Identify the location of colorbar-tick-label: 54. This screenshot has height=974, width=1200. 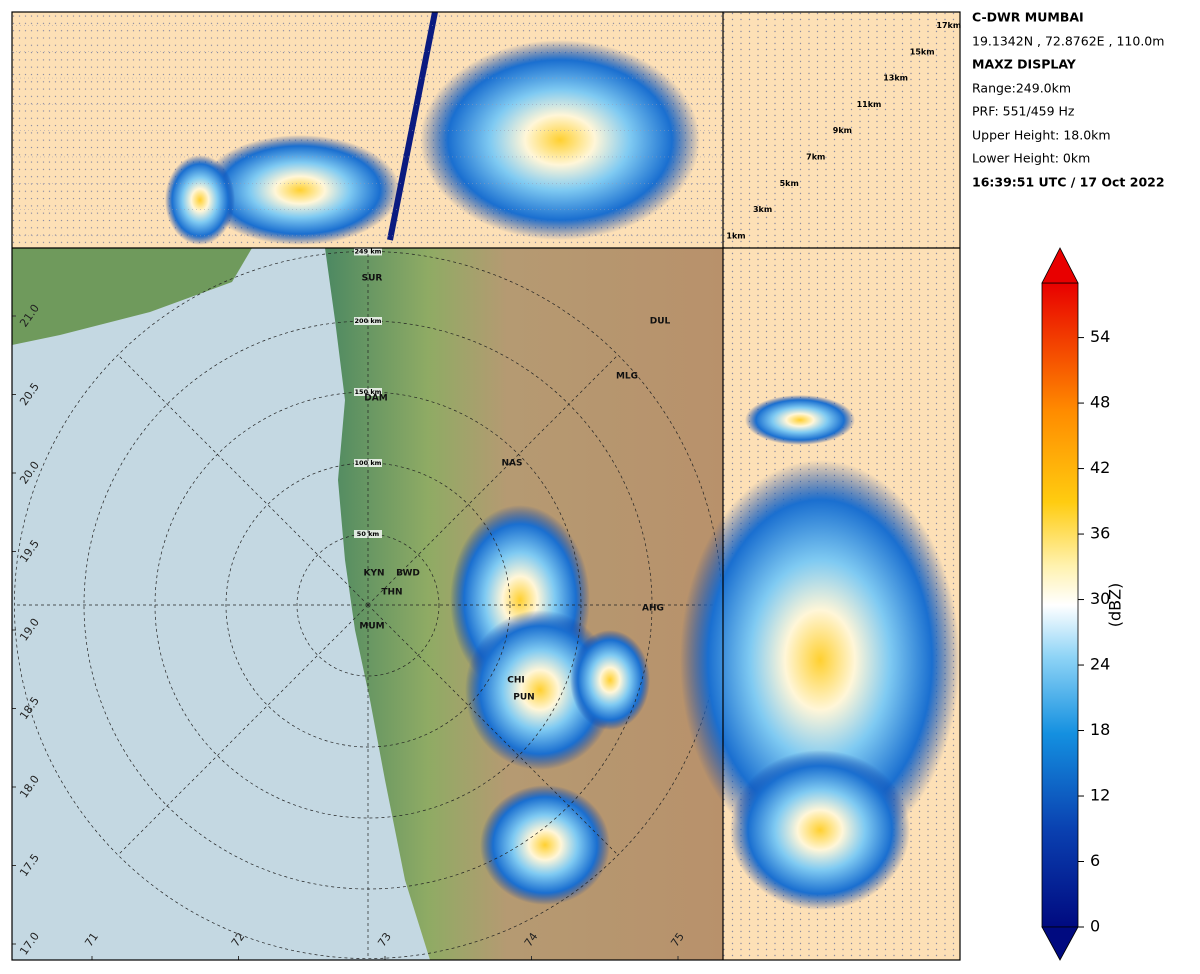
(1100, 336).